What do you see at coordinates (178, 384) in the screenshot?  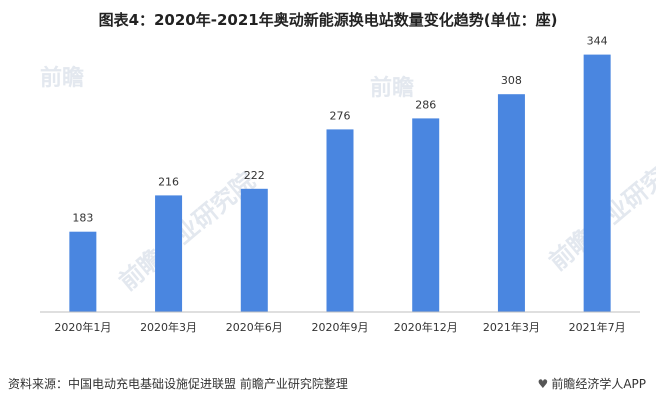 I see `source-note: 资料来源：中国电动充电基础设施促进联盟 前瞻产业研究院整理` at bounding box center [178, 384].